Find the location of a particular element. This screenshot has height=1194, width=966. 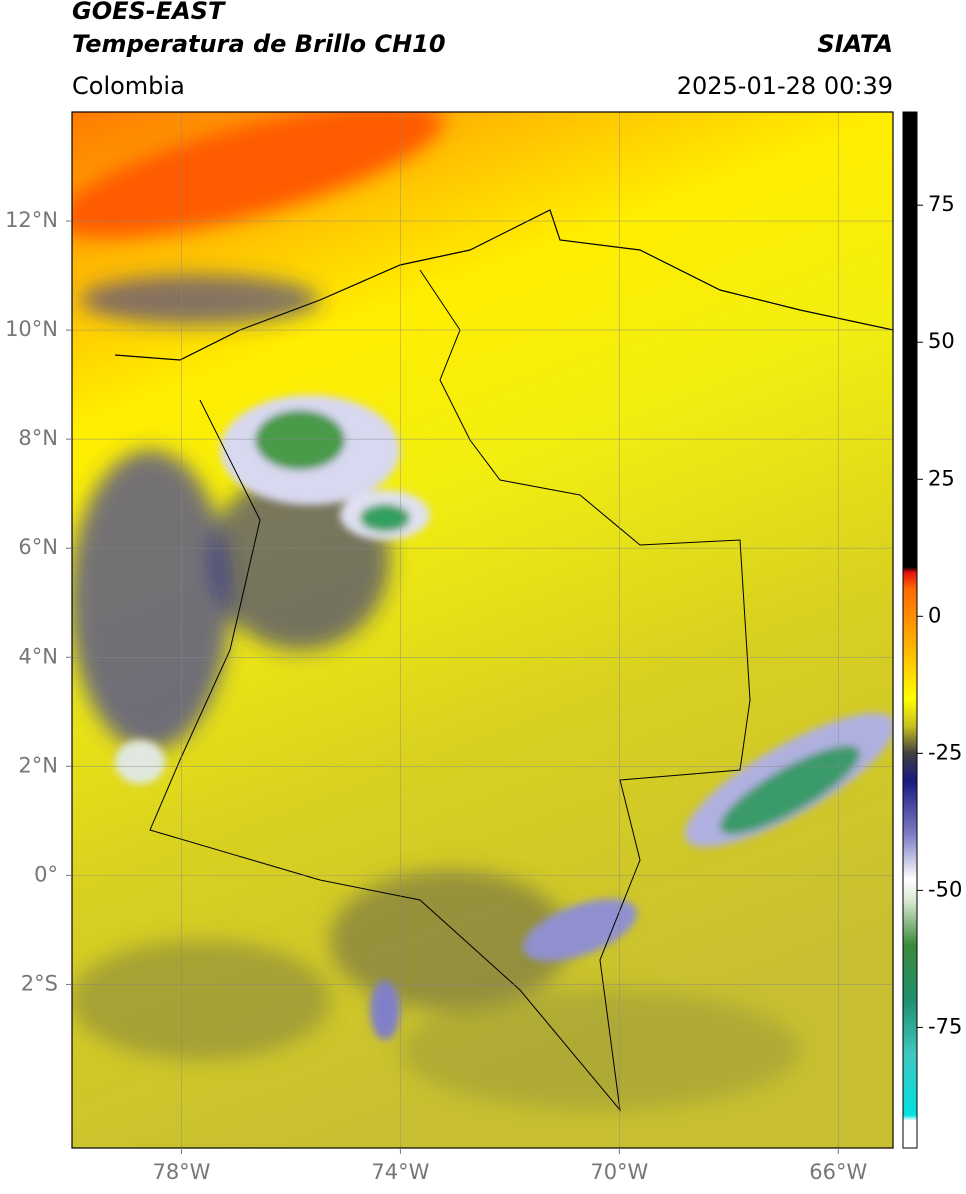

x-tick-label: 70°W is located at coordinates (619, 1172).